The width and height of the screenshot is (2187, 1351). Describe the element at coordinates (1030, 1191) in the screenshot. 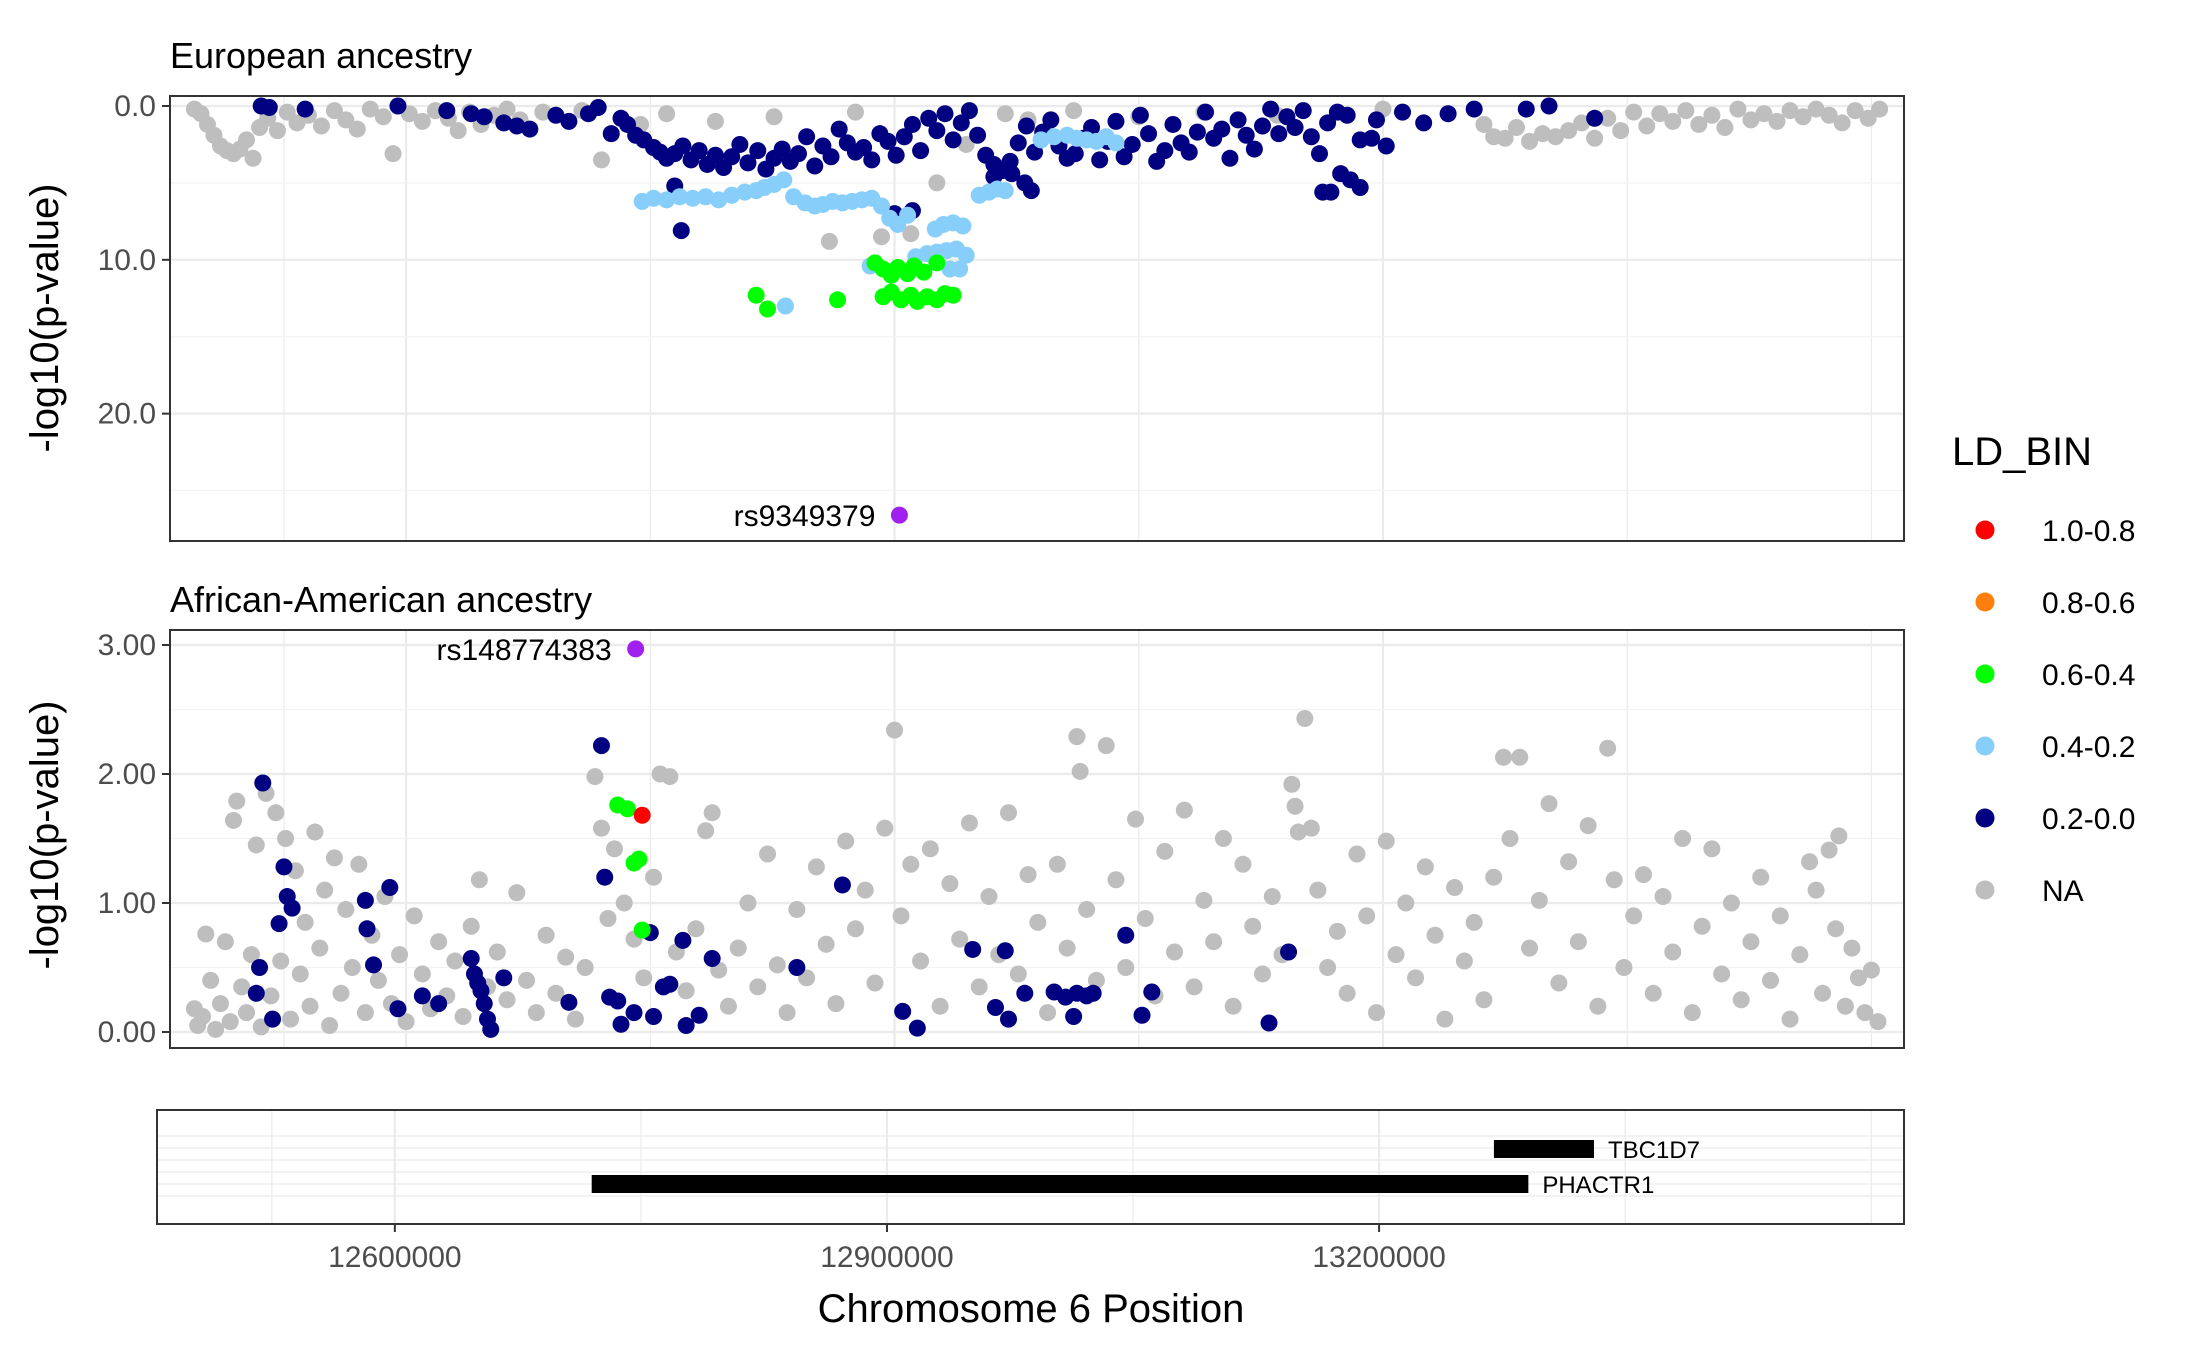

I see `gene-track-panel: TBC1D7 PHACTR1 12600000 12900000 13200000` at that location.